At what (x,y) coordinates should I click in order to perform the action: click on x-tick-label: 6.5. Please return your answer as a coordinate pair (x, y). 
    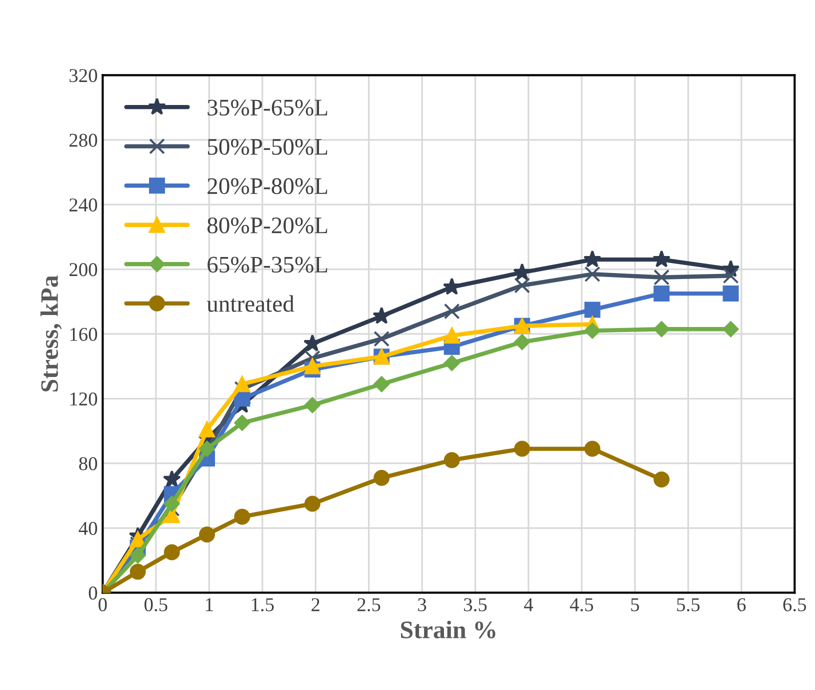
    Looking at the image, I should click on (794, 605).